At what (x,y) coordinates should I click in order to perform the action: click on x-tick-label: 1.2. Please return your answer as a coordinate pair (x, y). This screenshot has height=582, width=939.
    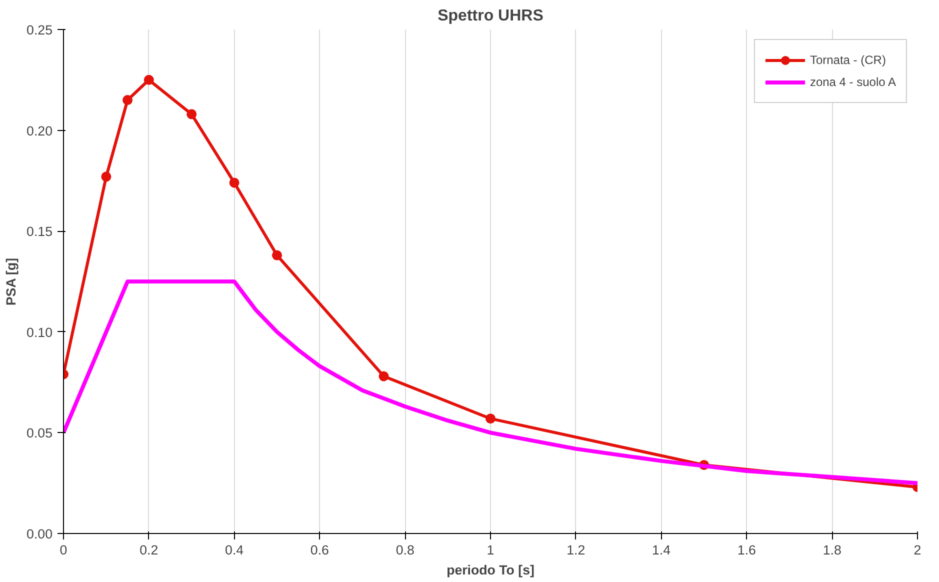
    Looking at the image, I should click on (576, 550).